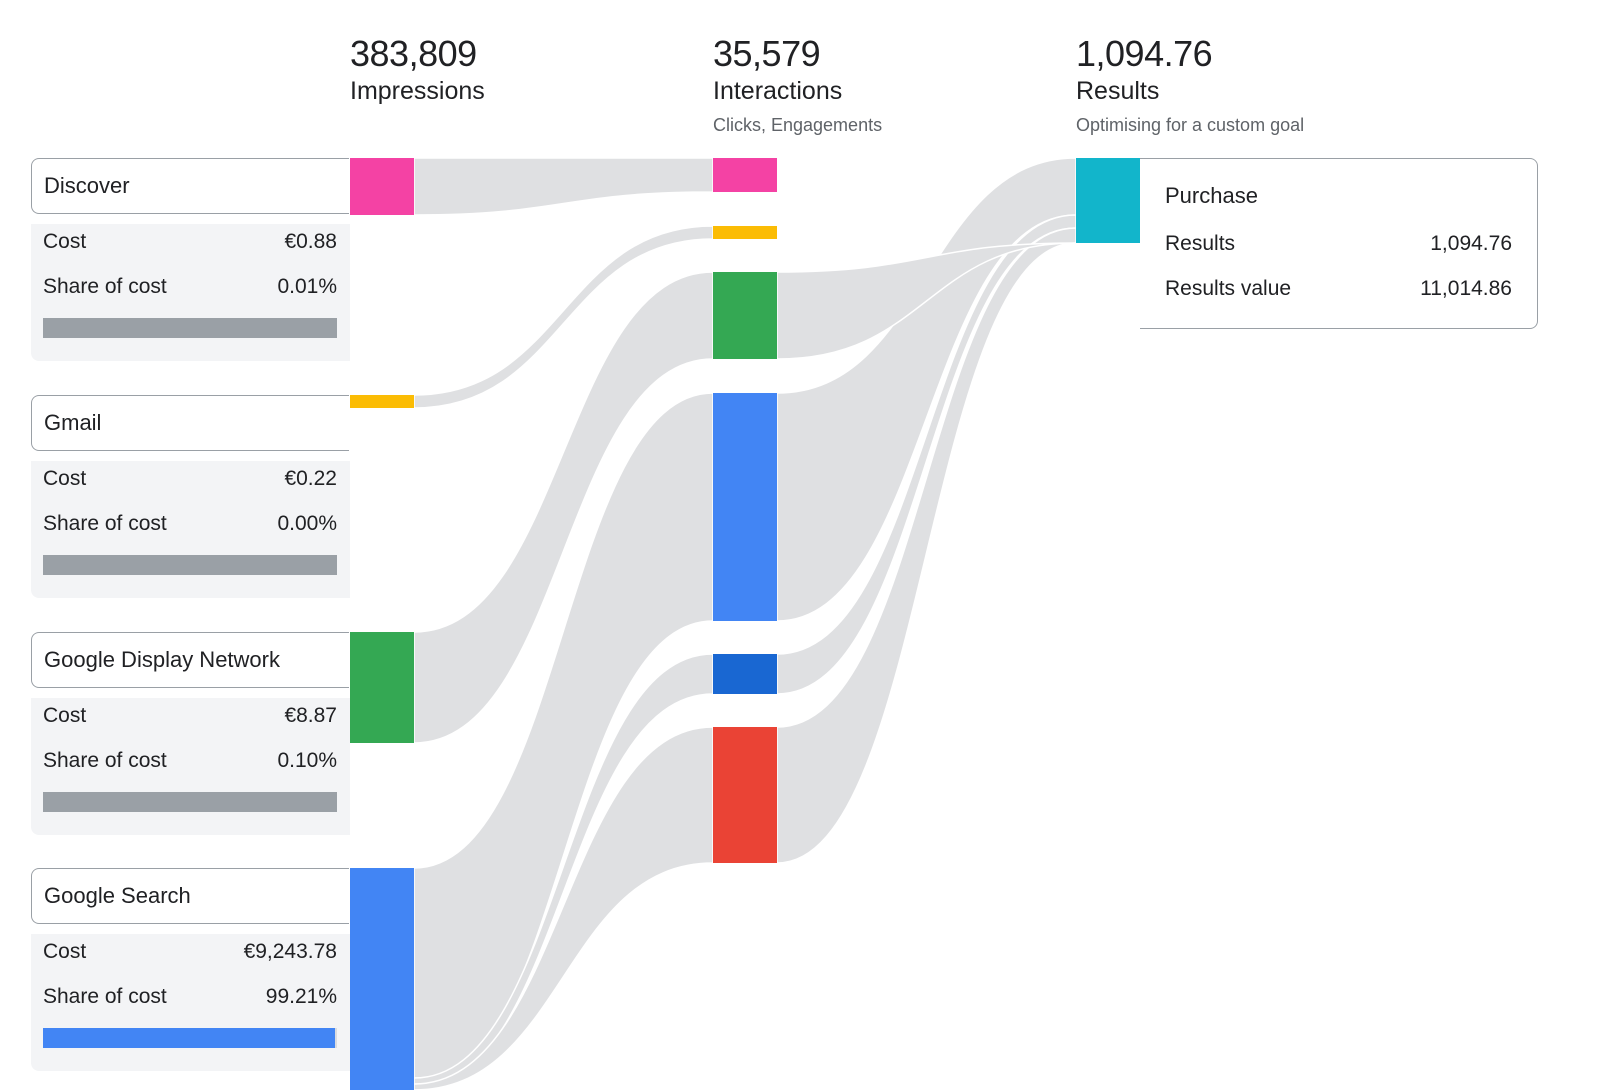 The image size is (1600, 1090). What do you see at coordinates (1211, 195) in the screenshot?
I see `result-title: Purchase` at bounding box center [1211, 195].